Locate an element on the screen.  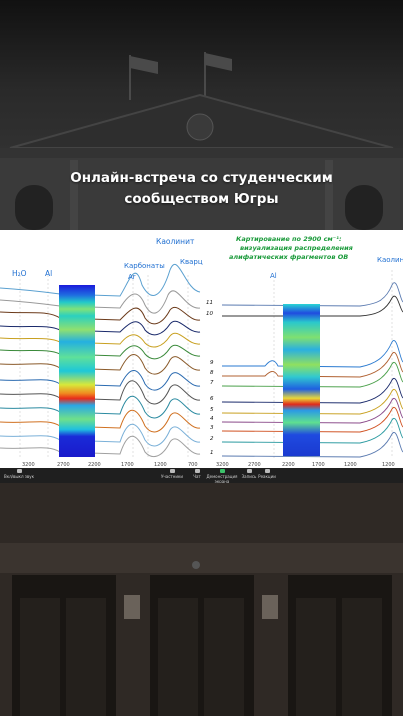
right-title-line-3: алифатических фрагментов ОВ is located at coordinates (288, 257).